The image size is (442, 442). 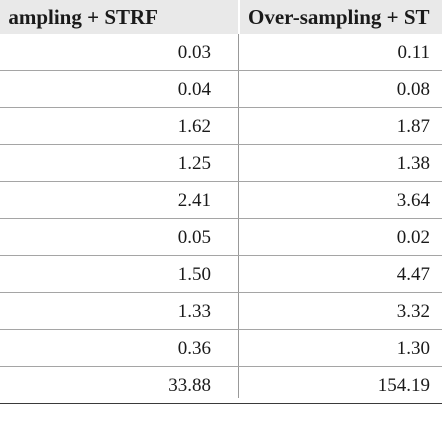 I want to click on cell-oversampling-value: 0.02, so click(x=413, y=237).